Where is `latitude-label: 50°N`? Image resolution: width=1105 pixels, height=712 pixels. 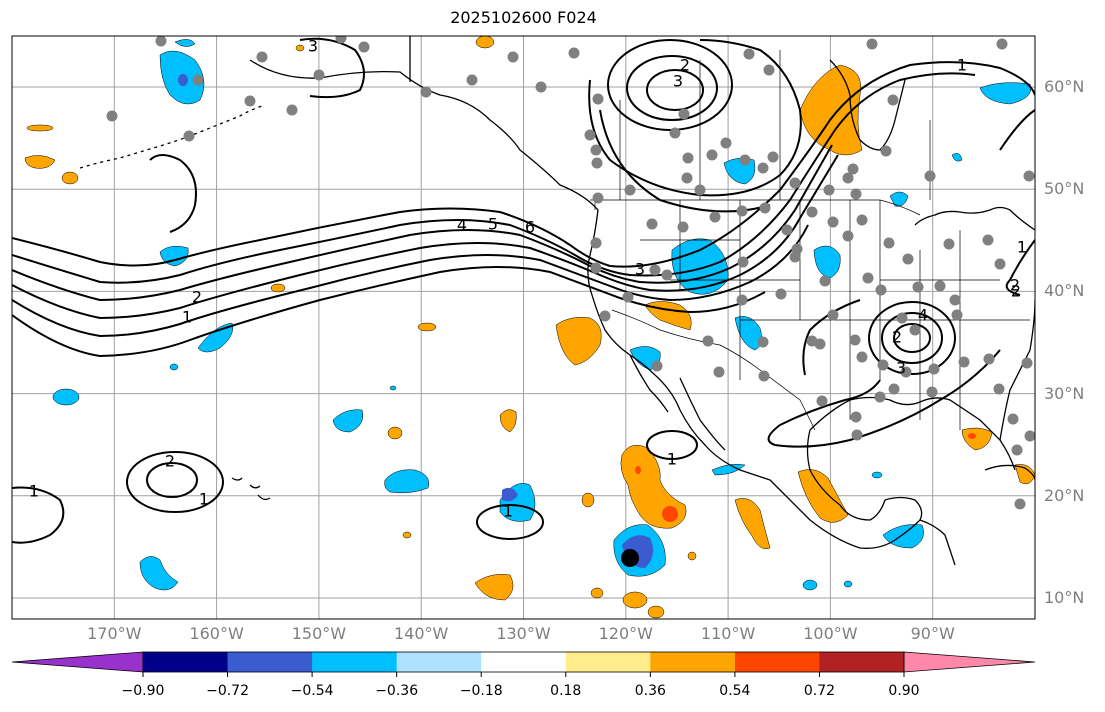 latitude-label: 50°N is located at coordinates (1064, 189).